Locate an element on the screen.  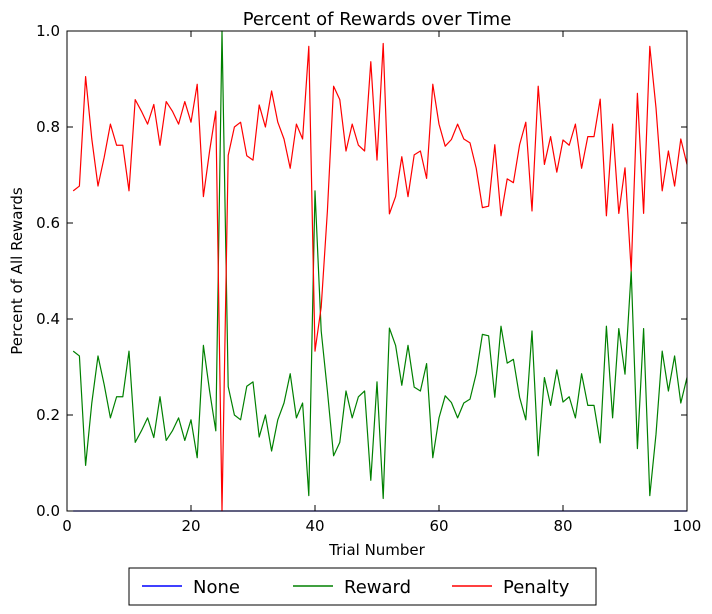
legend-label-none: None is located at coordinates (216, 587).